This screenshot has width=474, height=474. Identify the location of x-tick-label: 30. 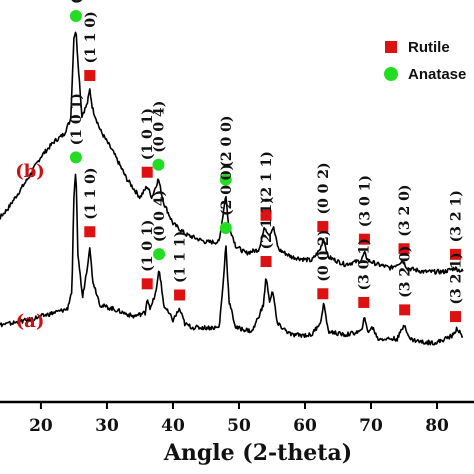
(107, 426).